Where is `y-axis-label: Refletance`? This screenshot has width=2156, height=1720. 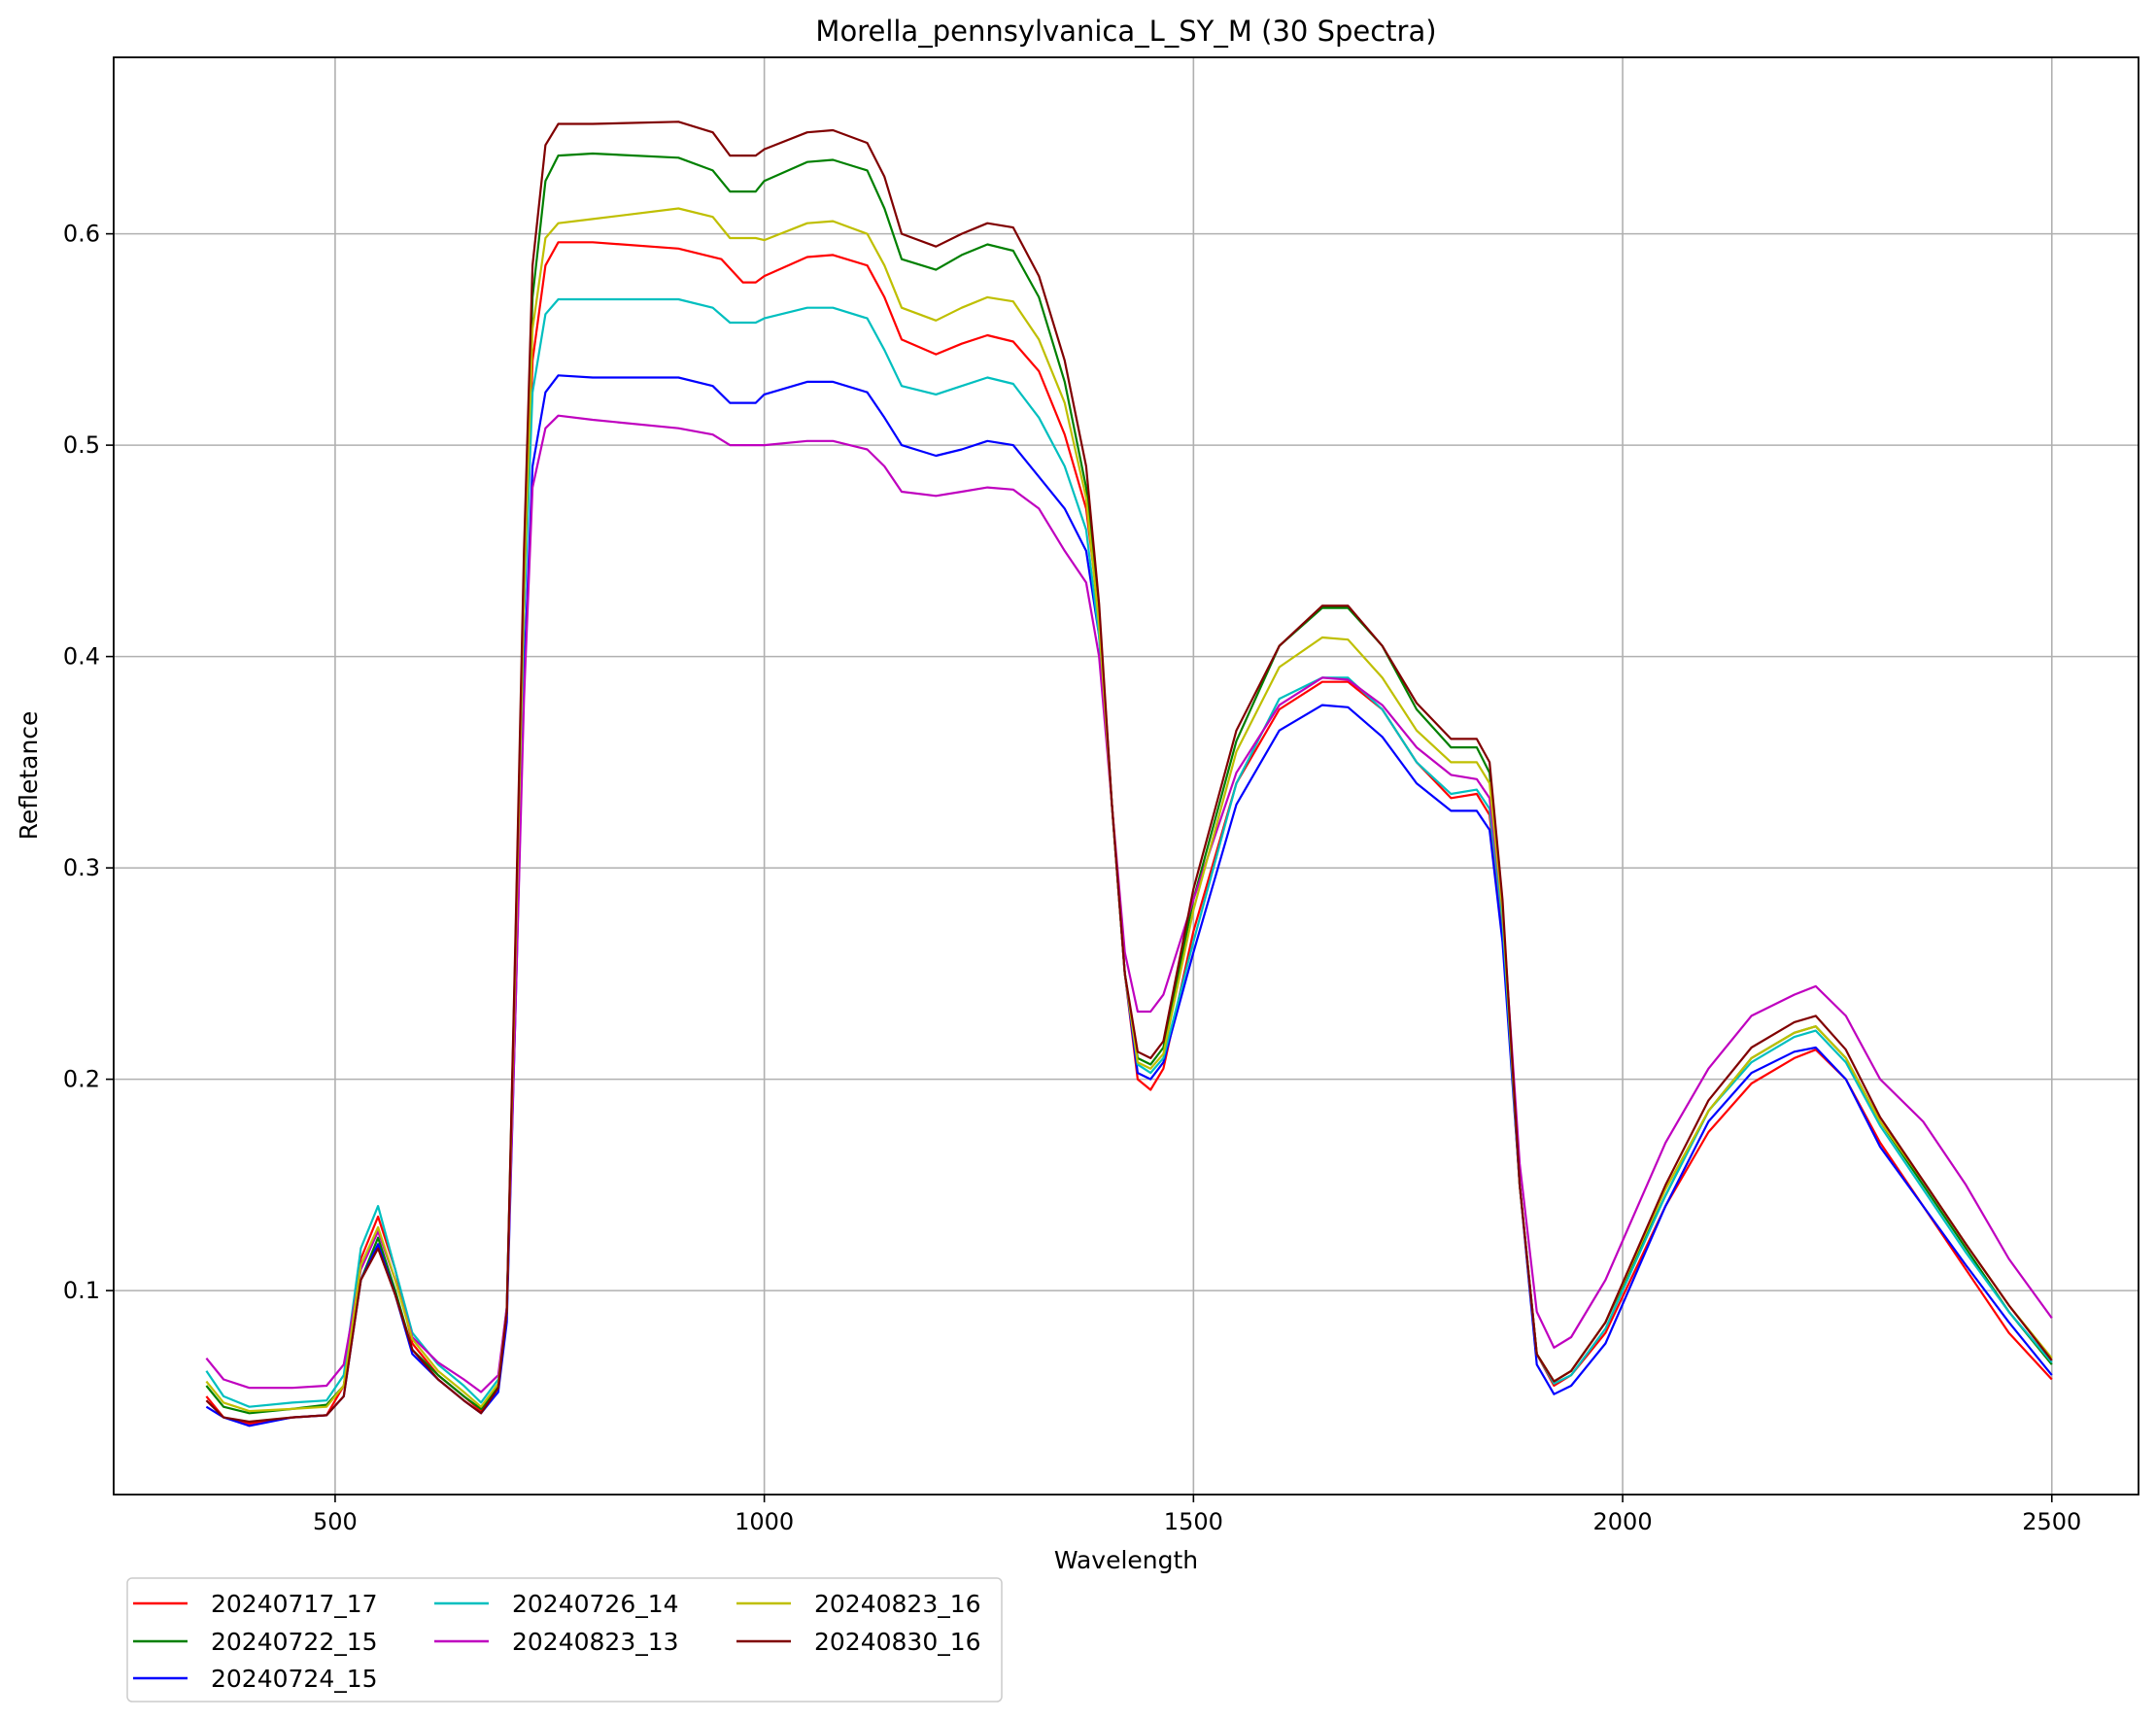
y-axis-label: Refletance is located at coordinates (29, 776).